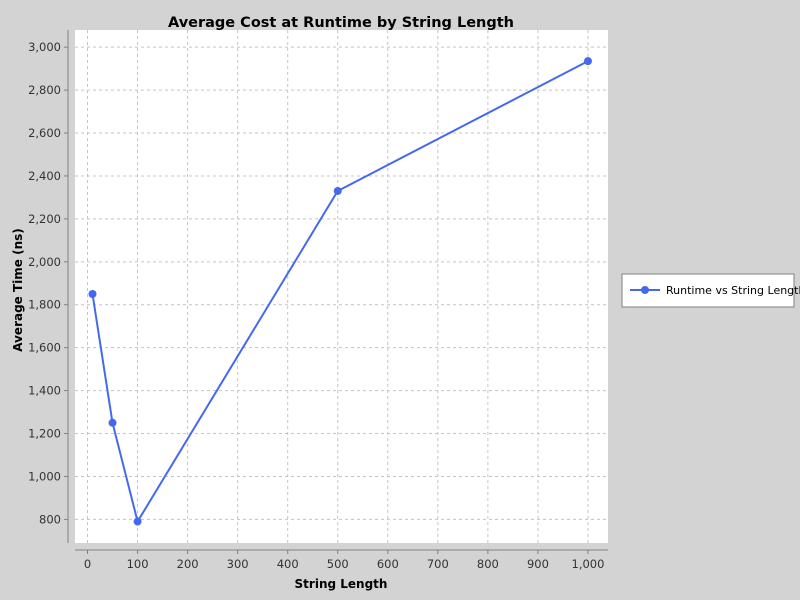 The width and height of the screenshot is (800, 600). I want to click on x-tick-label: 100, so click(138, 564).